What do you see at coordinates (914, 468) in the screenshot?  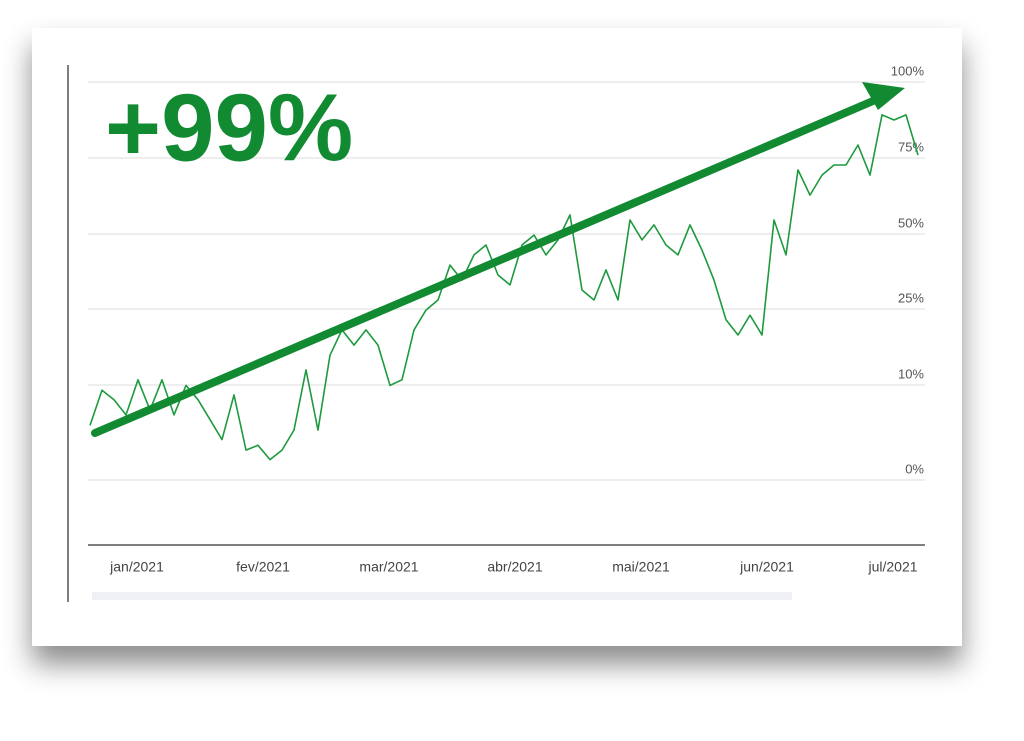 I see `y-tick-label: 0%` at bounding box center [914, 468].